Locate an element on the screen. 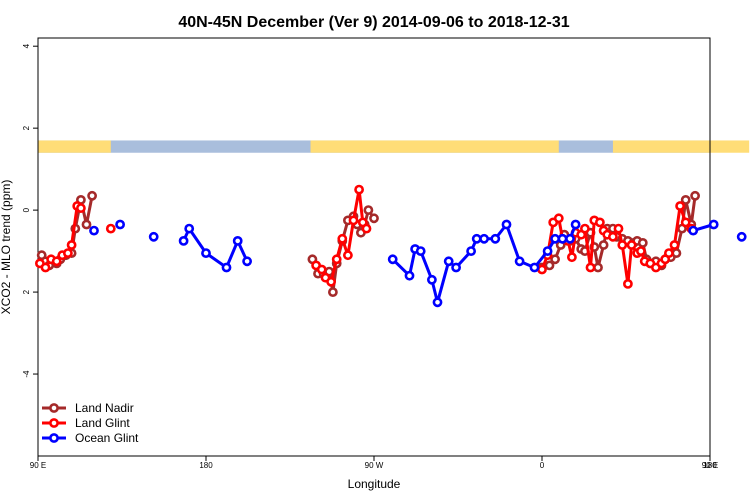 Image resolution: width=750 pixels, height=500 pixels. x-tick-label-3: 0 is located at coordinates (542, 465).